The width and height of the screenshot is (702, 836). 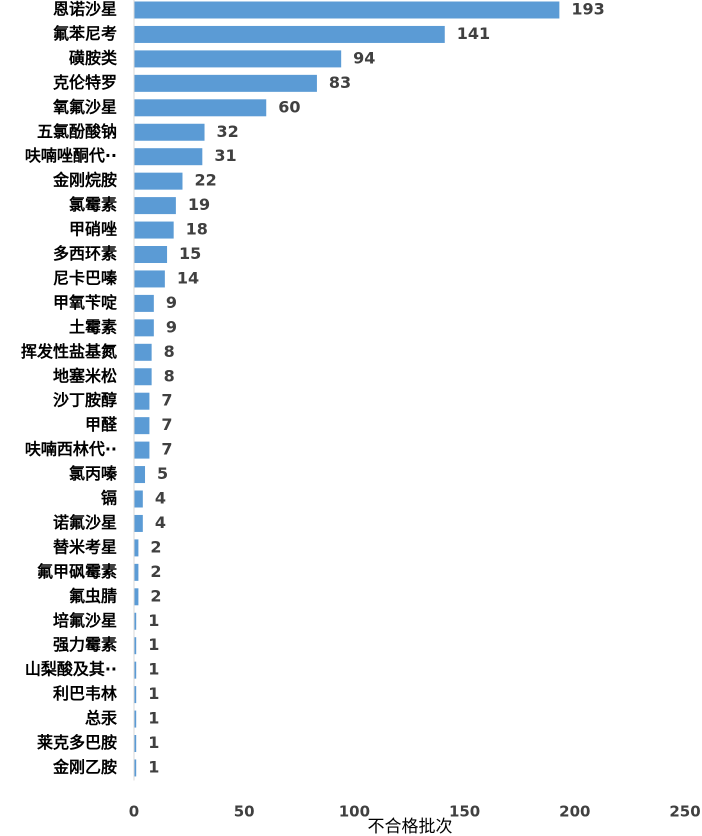 I want to click on x-tick-label: 250, so click(x=684, y=812).